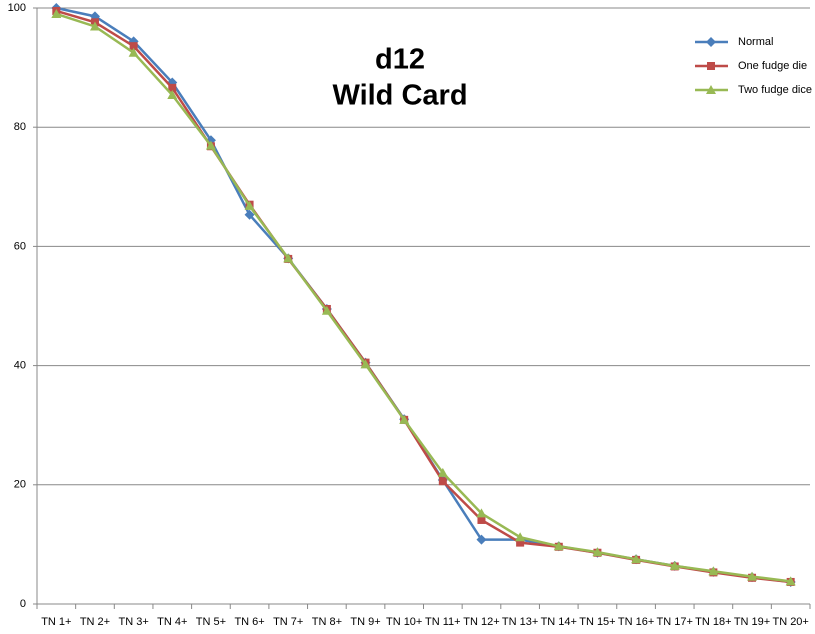  I want to click on x-tick-label: TN 13+, so click(520, 622).